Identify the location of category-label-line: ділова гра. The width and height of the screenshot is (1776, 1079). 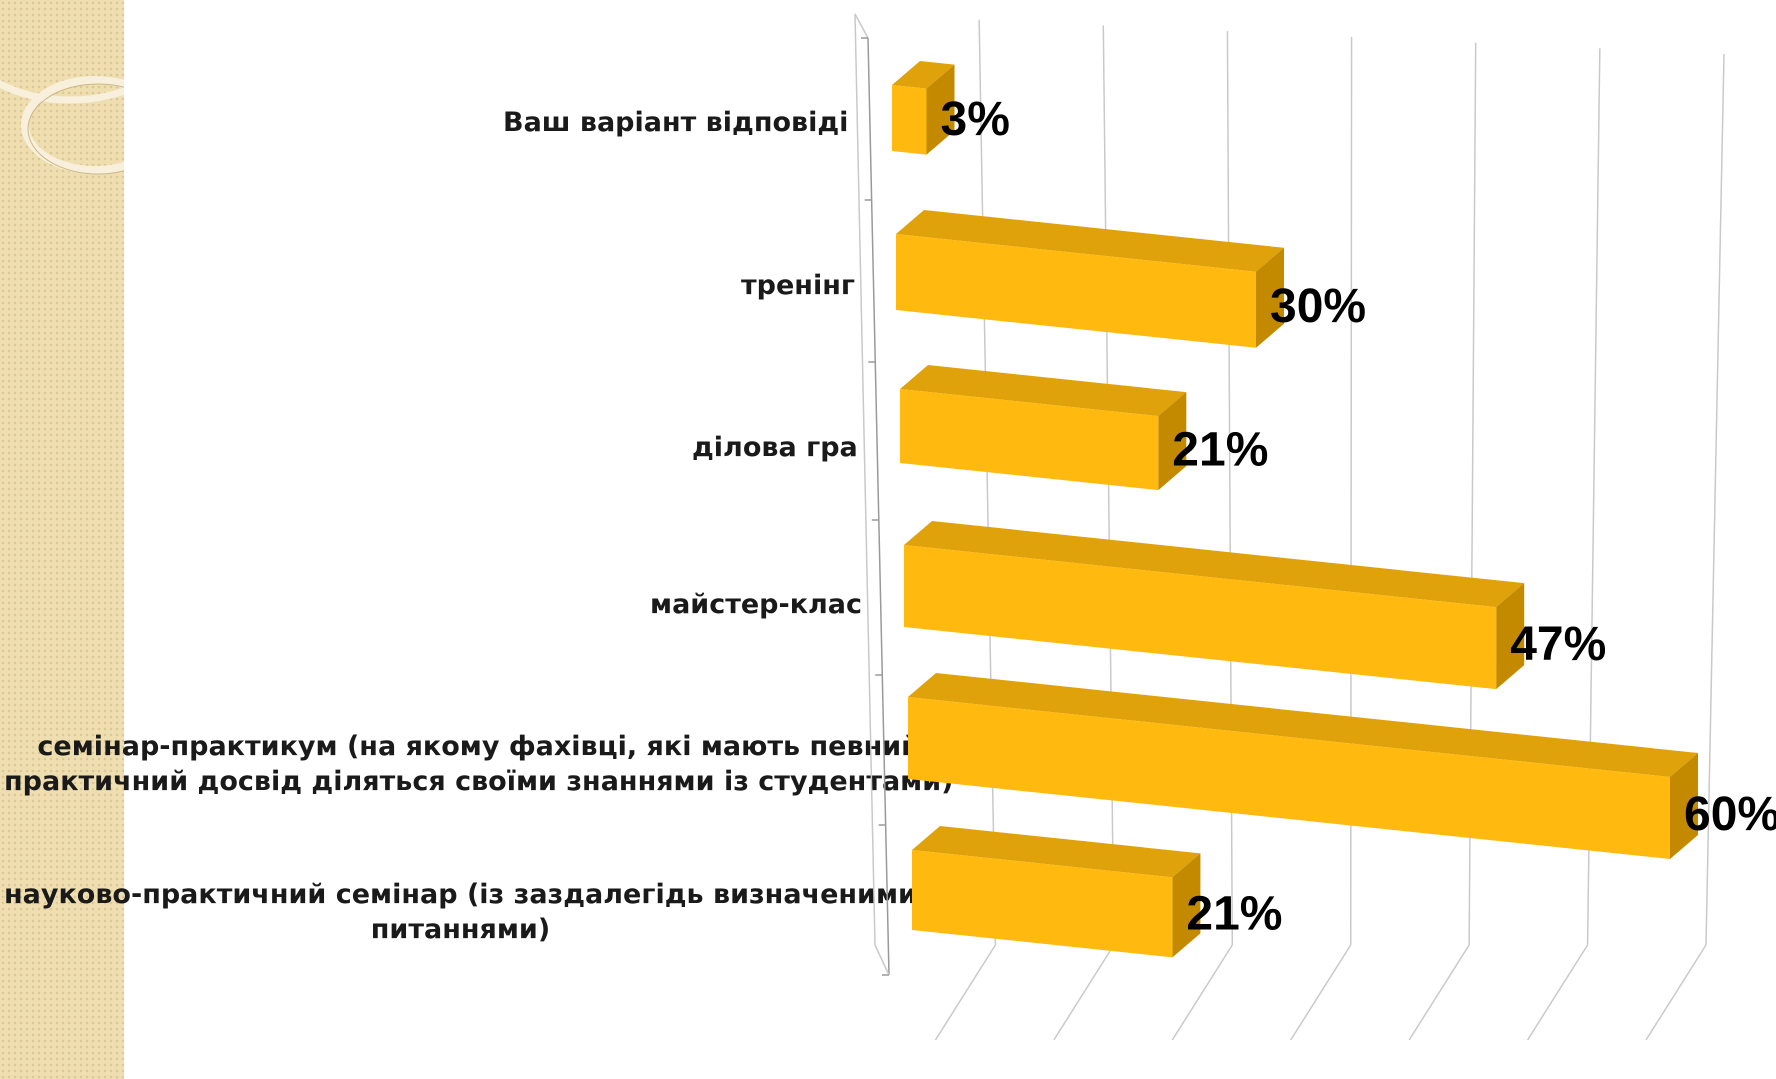
(775, 447).